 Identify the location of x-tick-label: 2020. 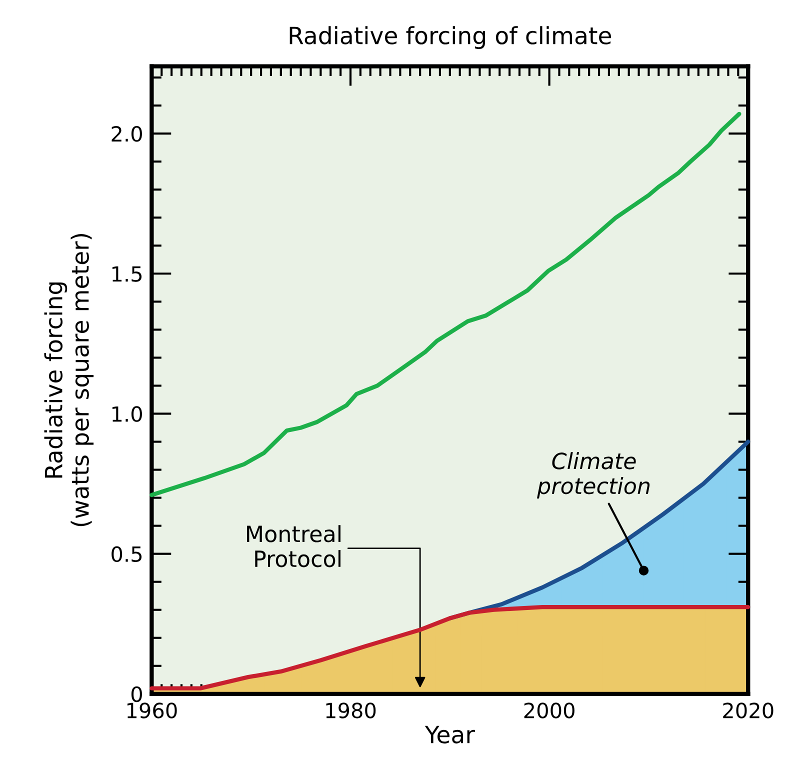
(748, 710).